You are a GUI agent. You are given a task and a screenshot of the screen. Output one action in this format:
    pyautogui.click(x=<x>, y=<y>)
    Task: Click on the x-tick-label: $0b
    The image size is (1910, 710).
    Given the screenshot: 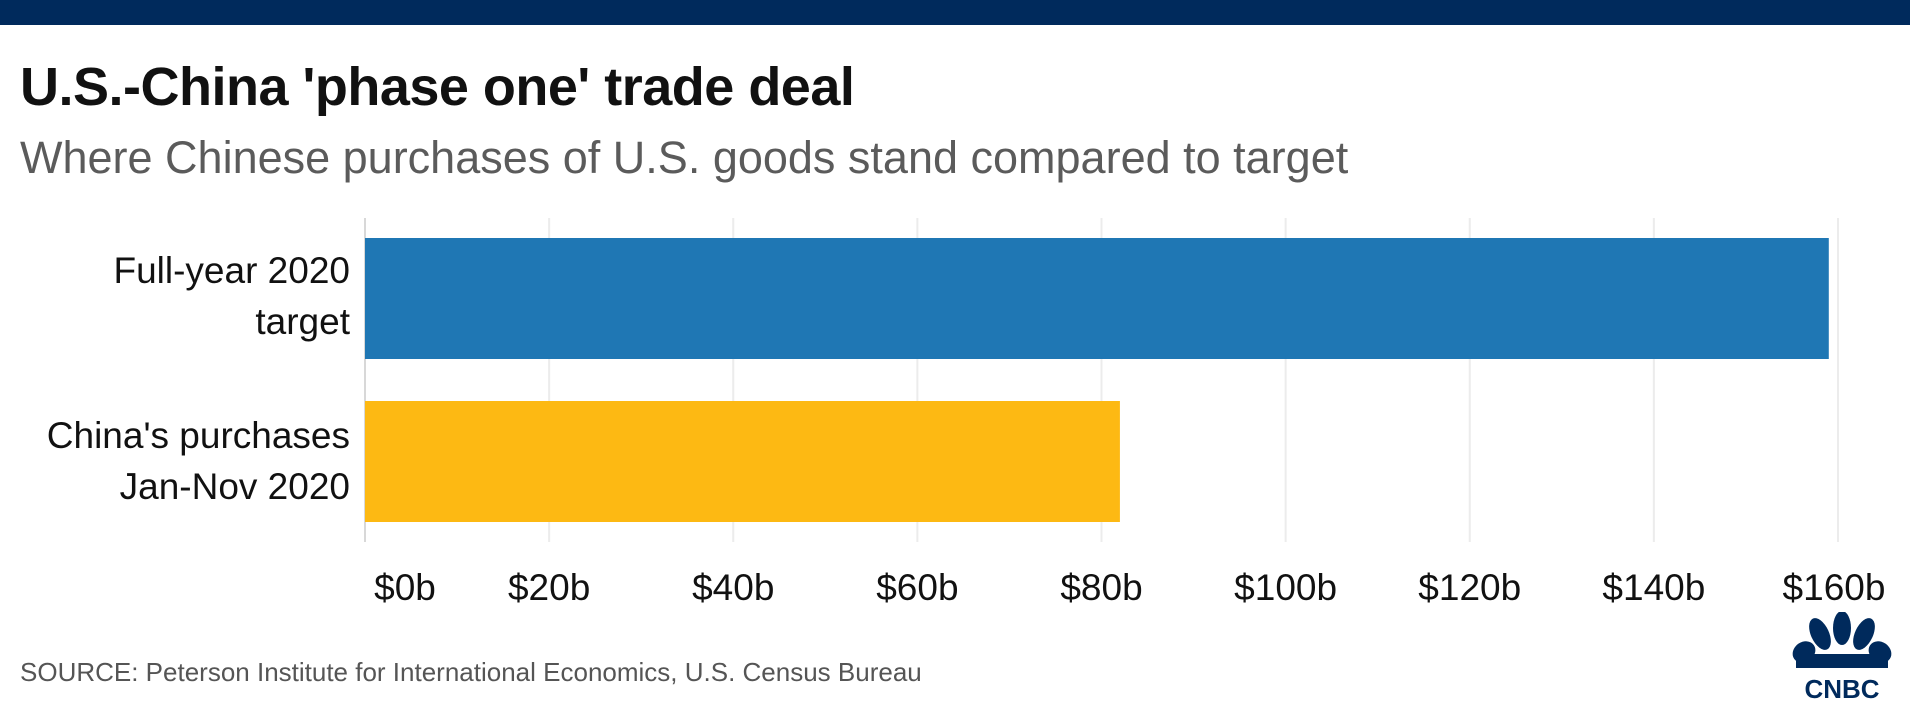 What is the action you would take?
    pyautogui.click(x=405, y=587)
    